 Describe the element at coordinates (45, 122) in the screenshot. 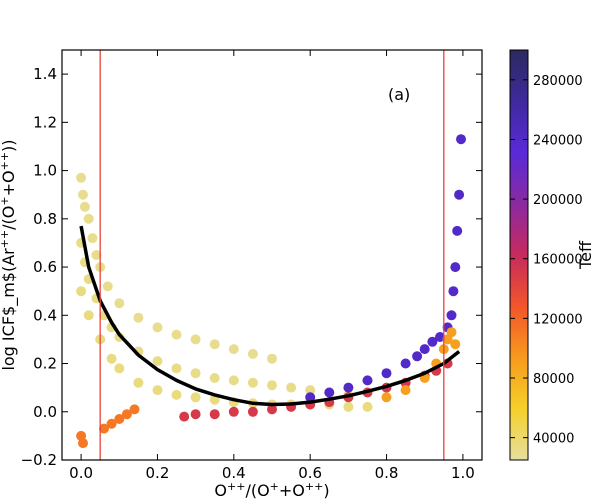

I see `y-tick-label: 1.2` at that location.